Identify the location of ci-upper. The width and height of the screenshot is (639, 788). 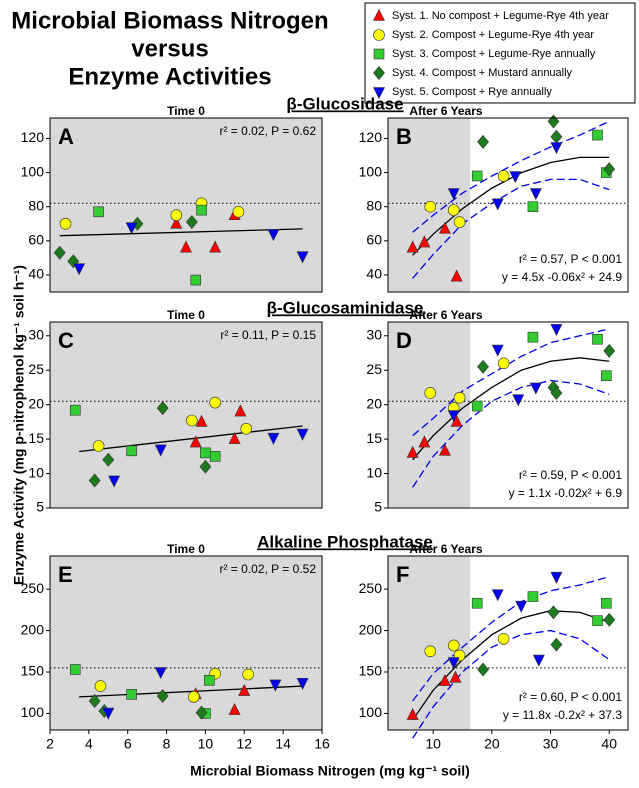
(511, 639).